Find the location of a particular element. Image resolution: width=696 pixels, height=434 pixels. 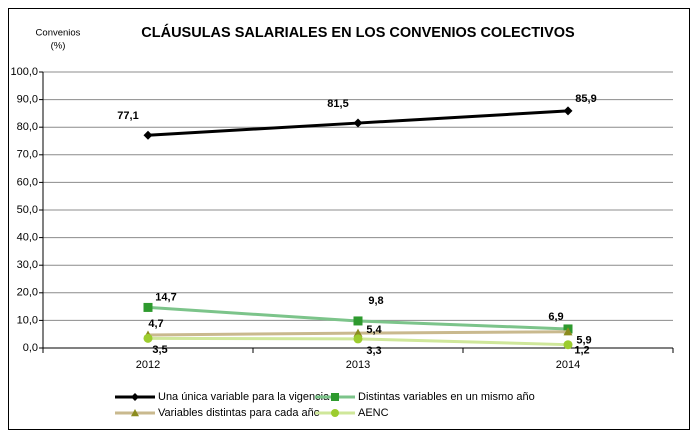

y-tick-label: 0,0 is located at coordinates (30, 348).